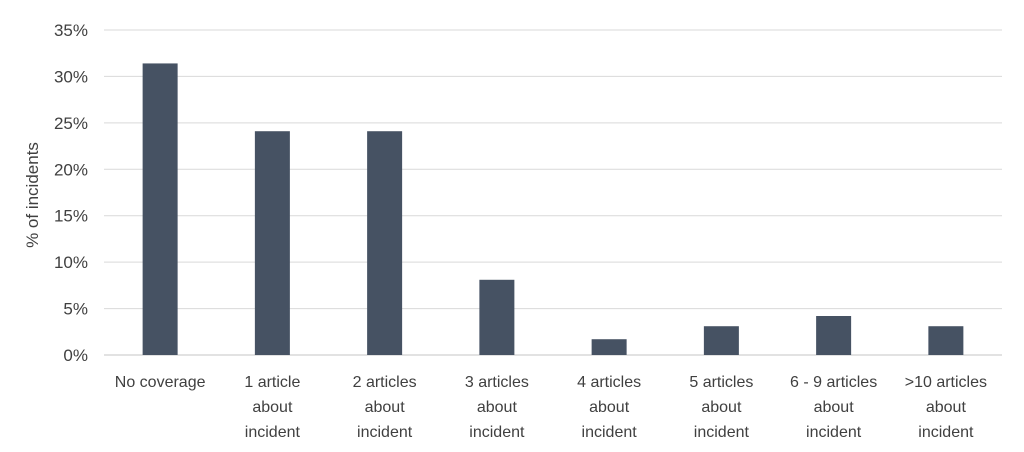  I want to click on x-category-label: 3 articles about incident, so click(497, 407).